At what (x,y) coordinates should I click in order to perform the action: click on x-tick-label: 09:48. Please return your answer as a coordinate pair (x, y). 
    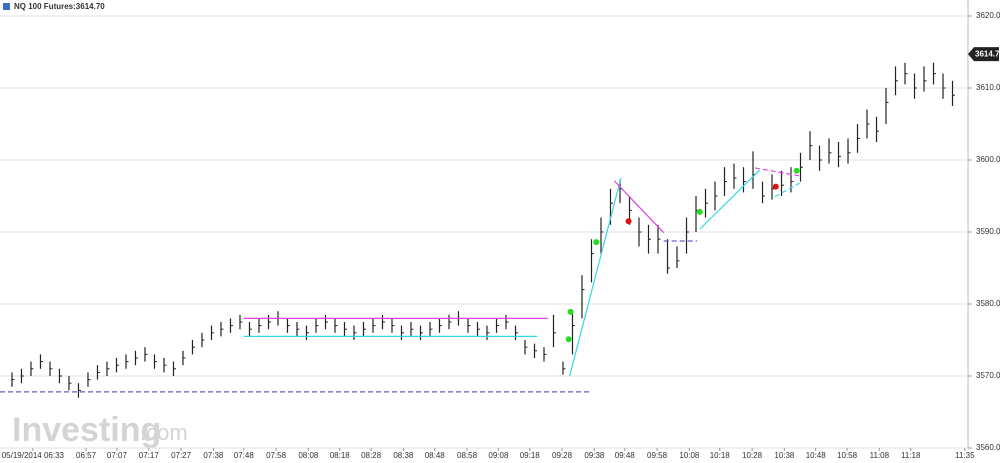
    Looking at the image, I should click on (625, 455).